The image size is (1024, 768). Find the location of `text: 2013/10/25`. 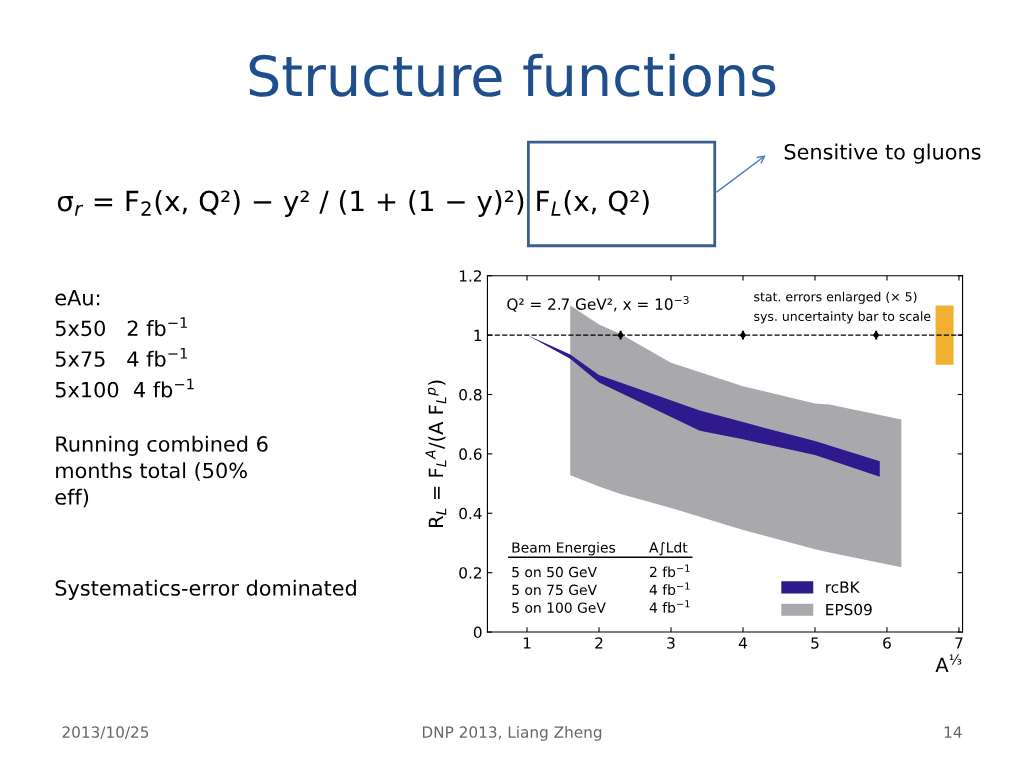

text: 2013/10/25 is located at coordinates (105, 733).